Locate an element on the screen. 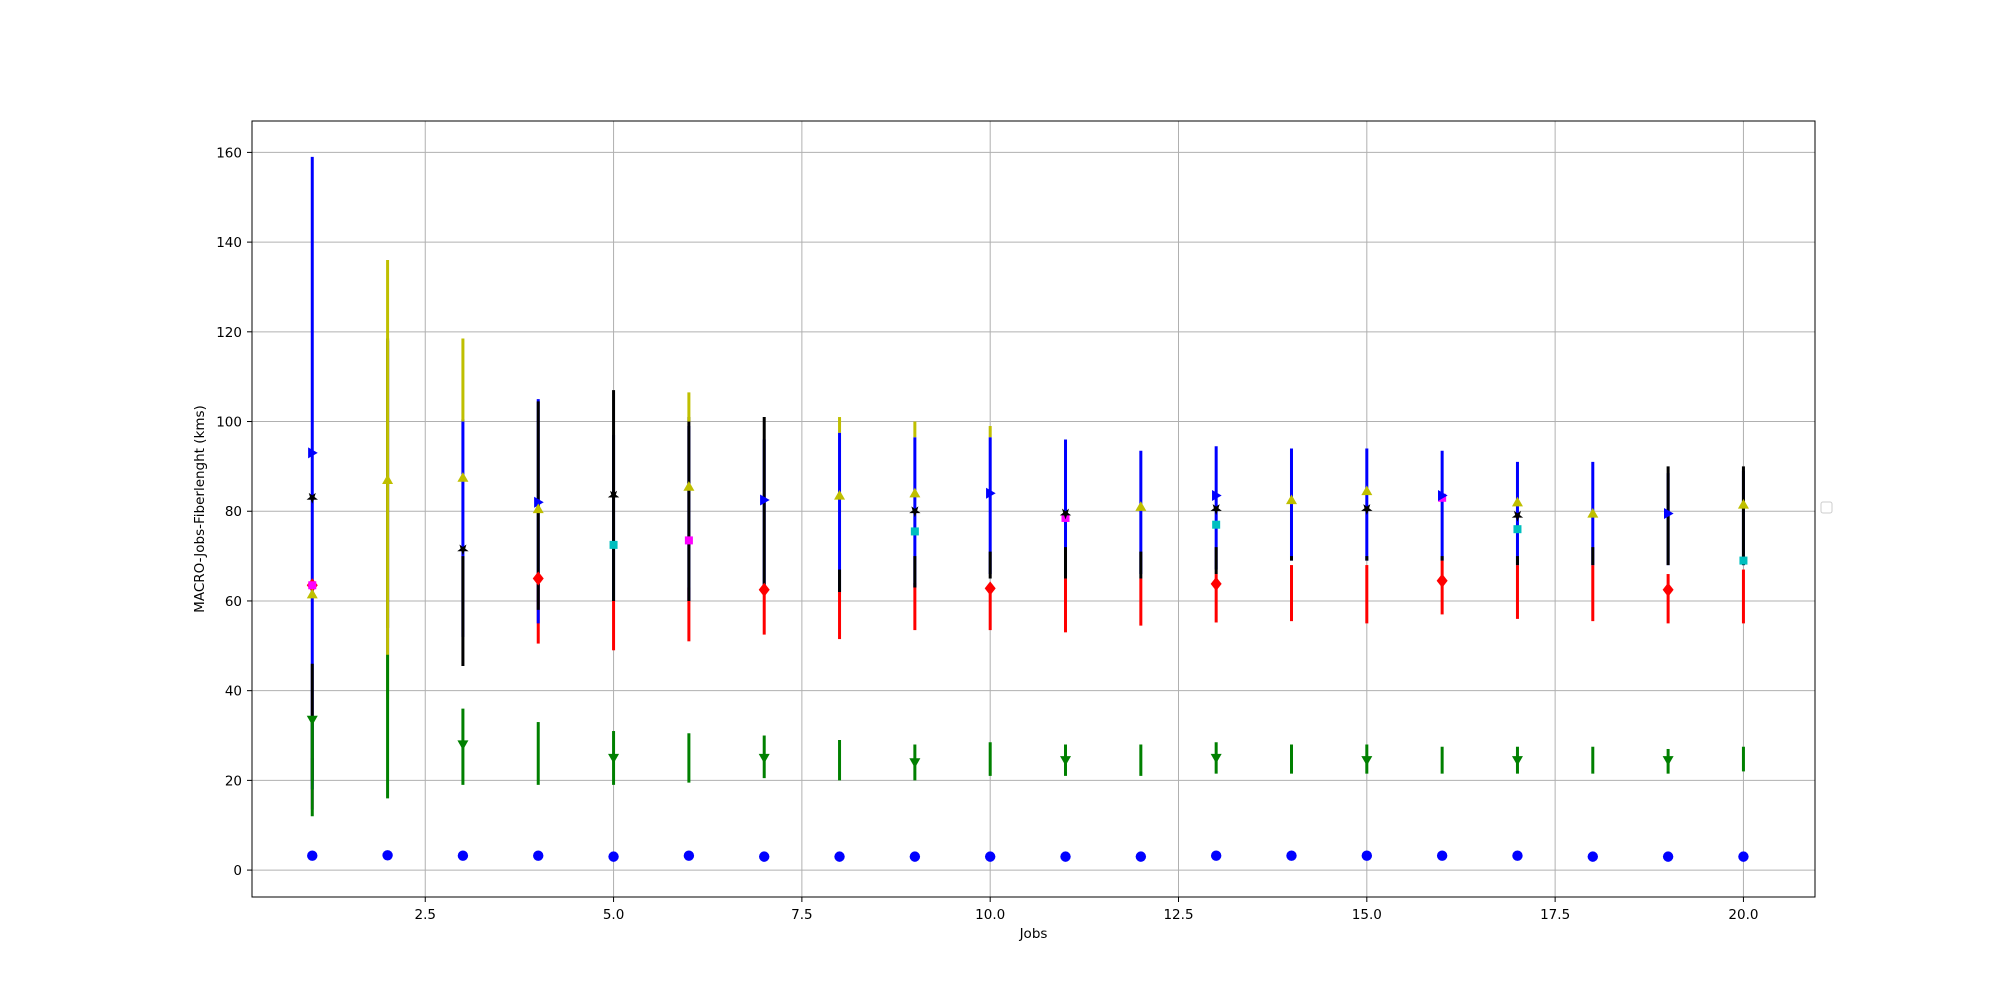  legend-box is located at coordinates (1826, 507).